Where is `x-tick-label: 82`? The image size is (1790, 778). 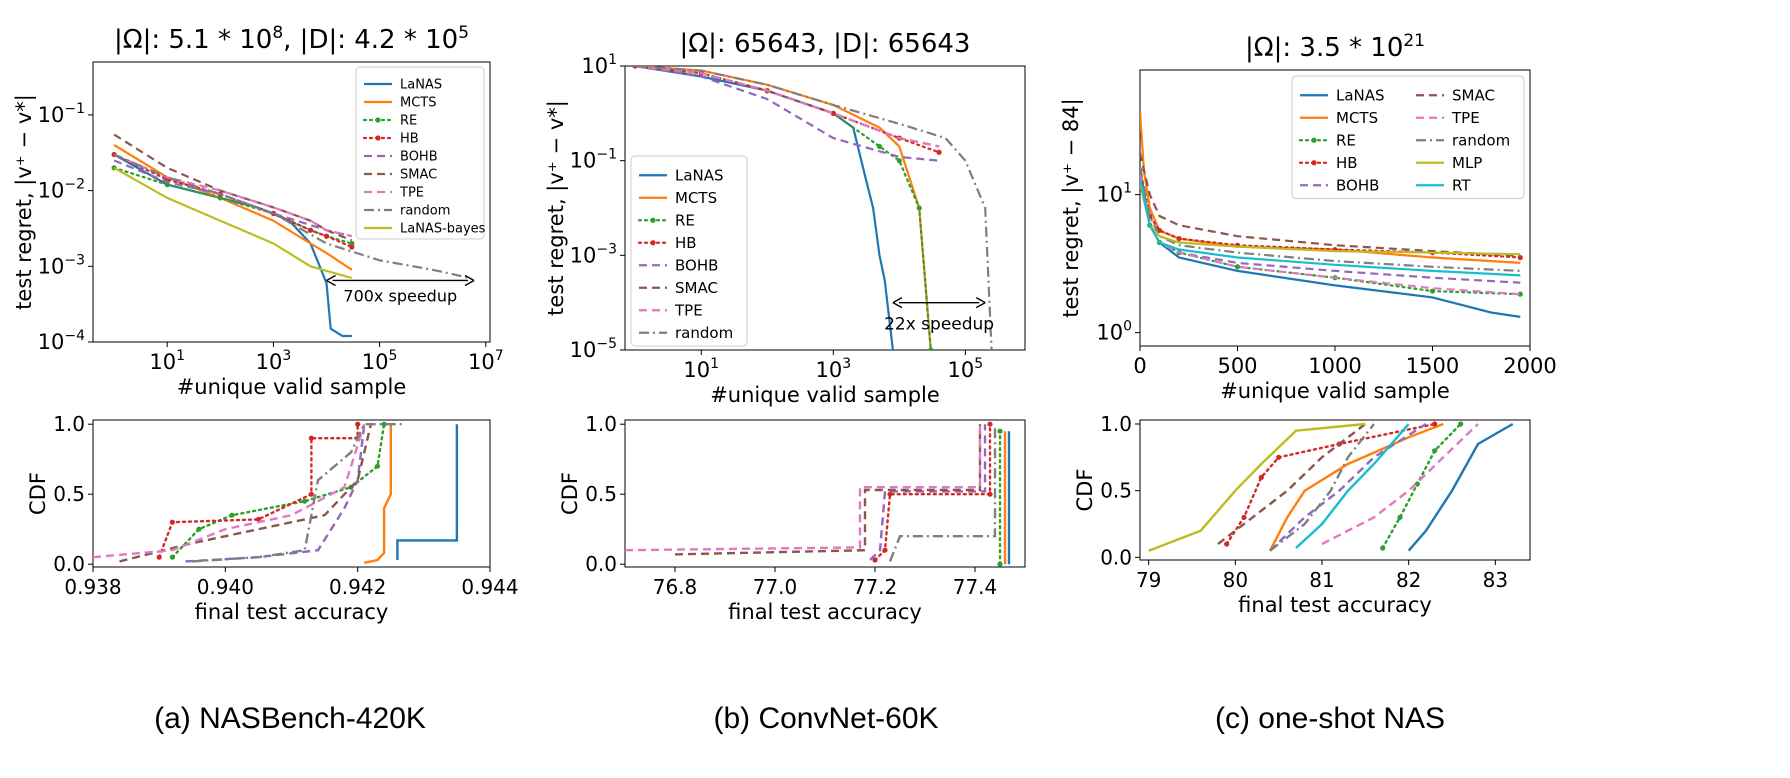
x-tick-label: 82 is located at coordinates (1408, 580).